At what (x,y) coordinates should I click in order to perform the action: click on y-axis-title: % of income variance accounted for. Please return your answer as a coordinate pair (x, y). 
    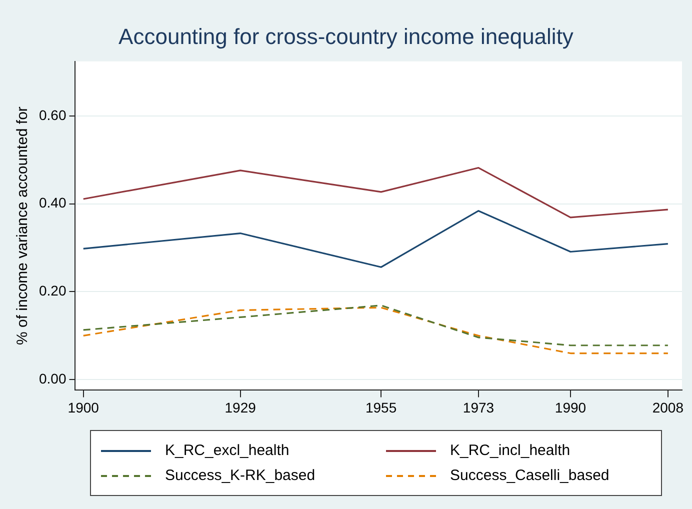
    Looking at the image, I should click on (23, 226).